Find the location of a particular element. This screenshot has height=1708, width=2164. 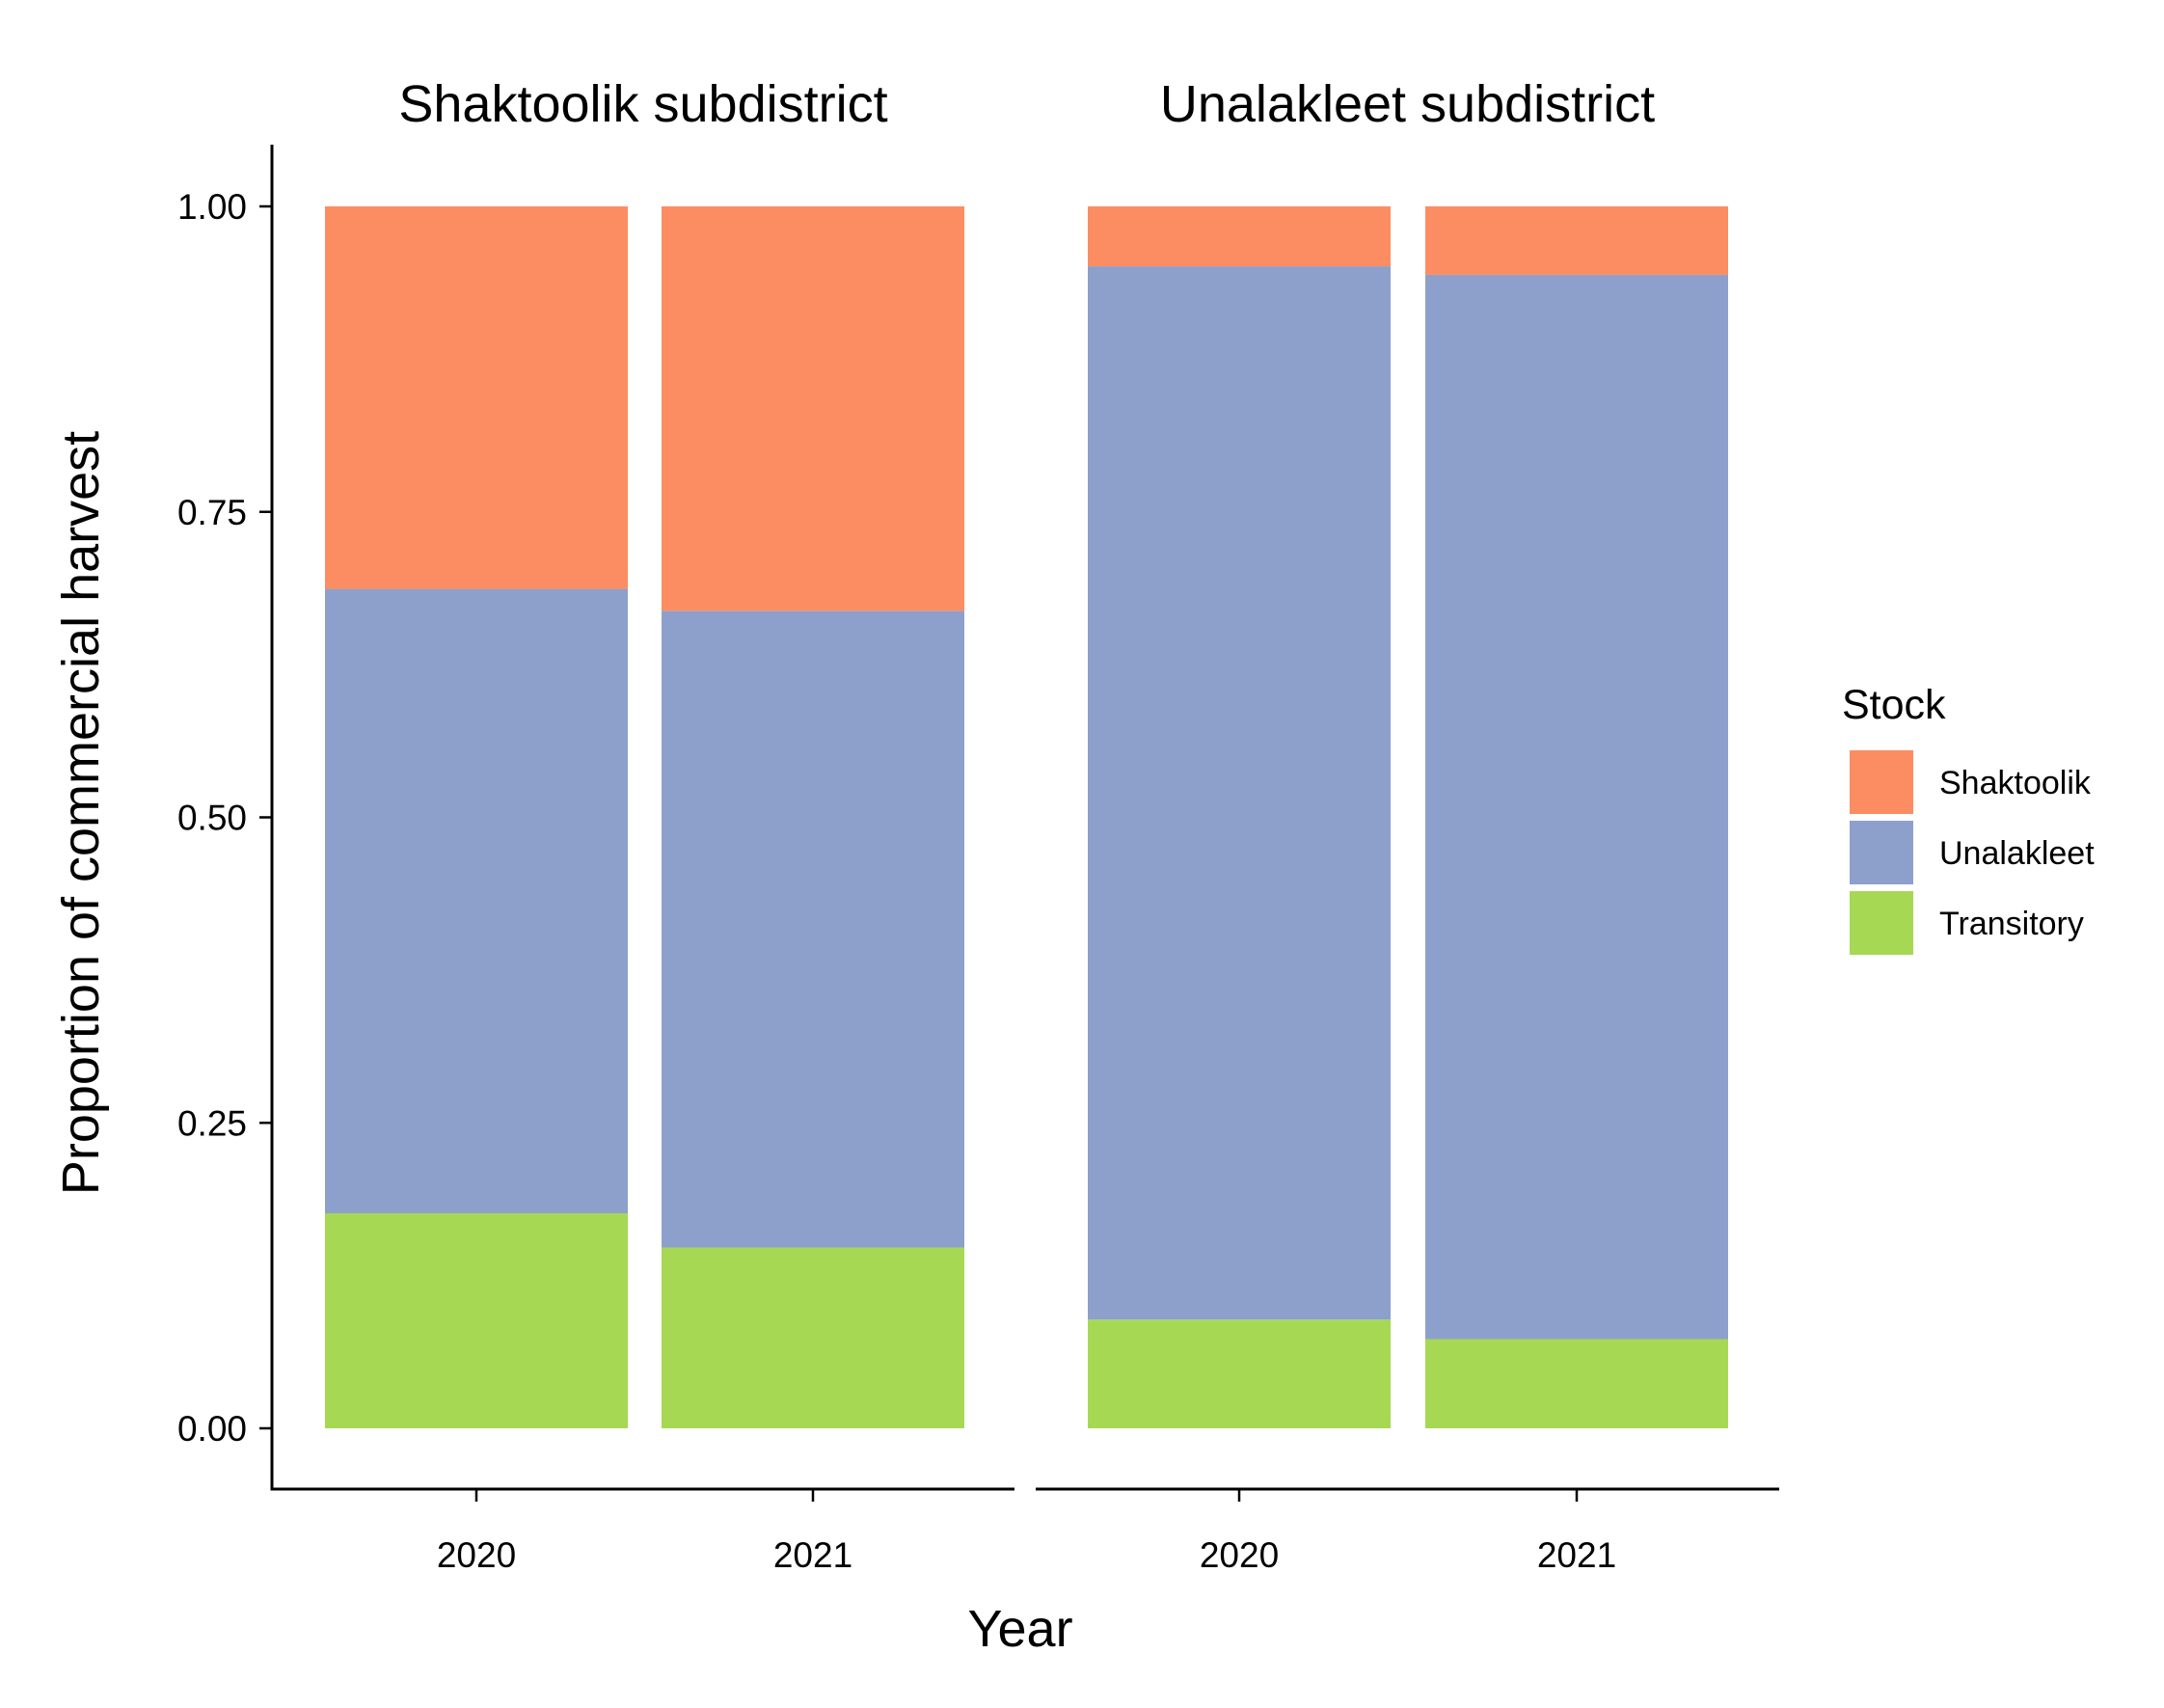

y-tick-label: 0.50 is located at coordinates (212, 818).